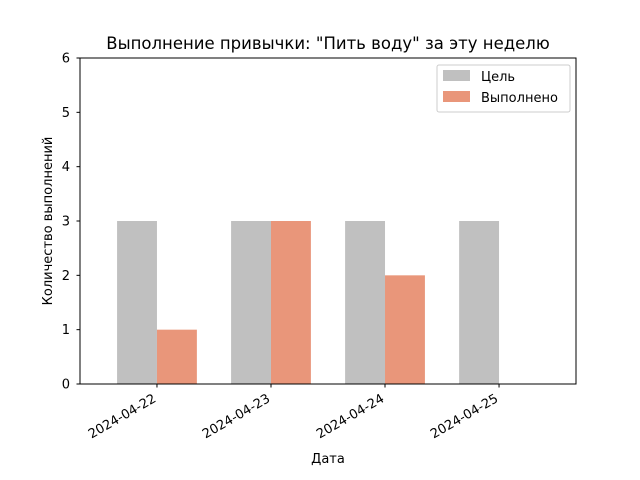  I want to click on legend-box, so click(503, 88).